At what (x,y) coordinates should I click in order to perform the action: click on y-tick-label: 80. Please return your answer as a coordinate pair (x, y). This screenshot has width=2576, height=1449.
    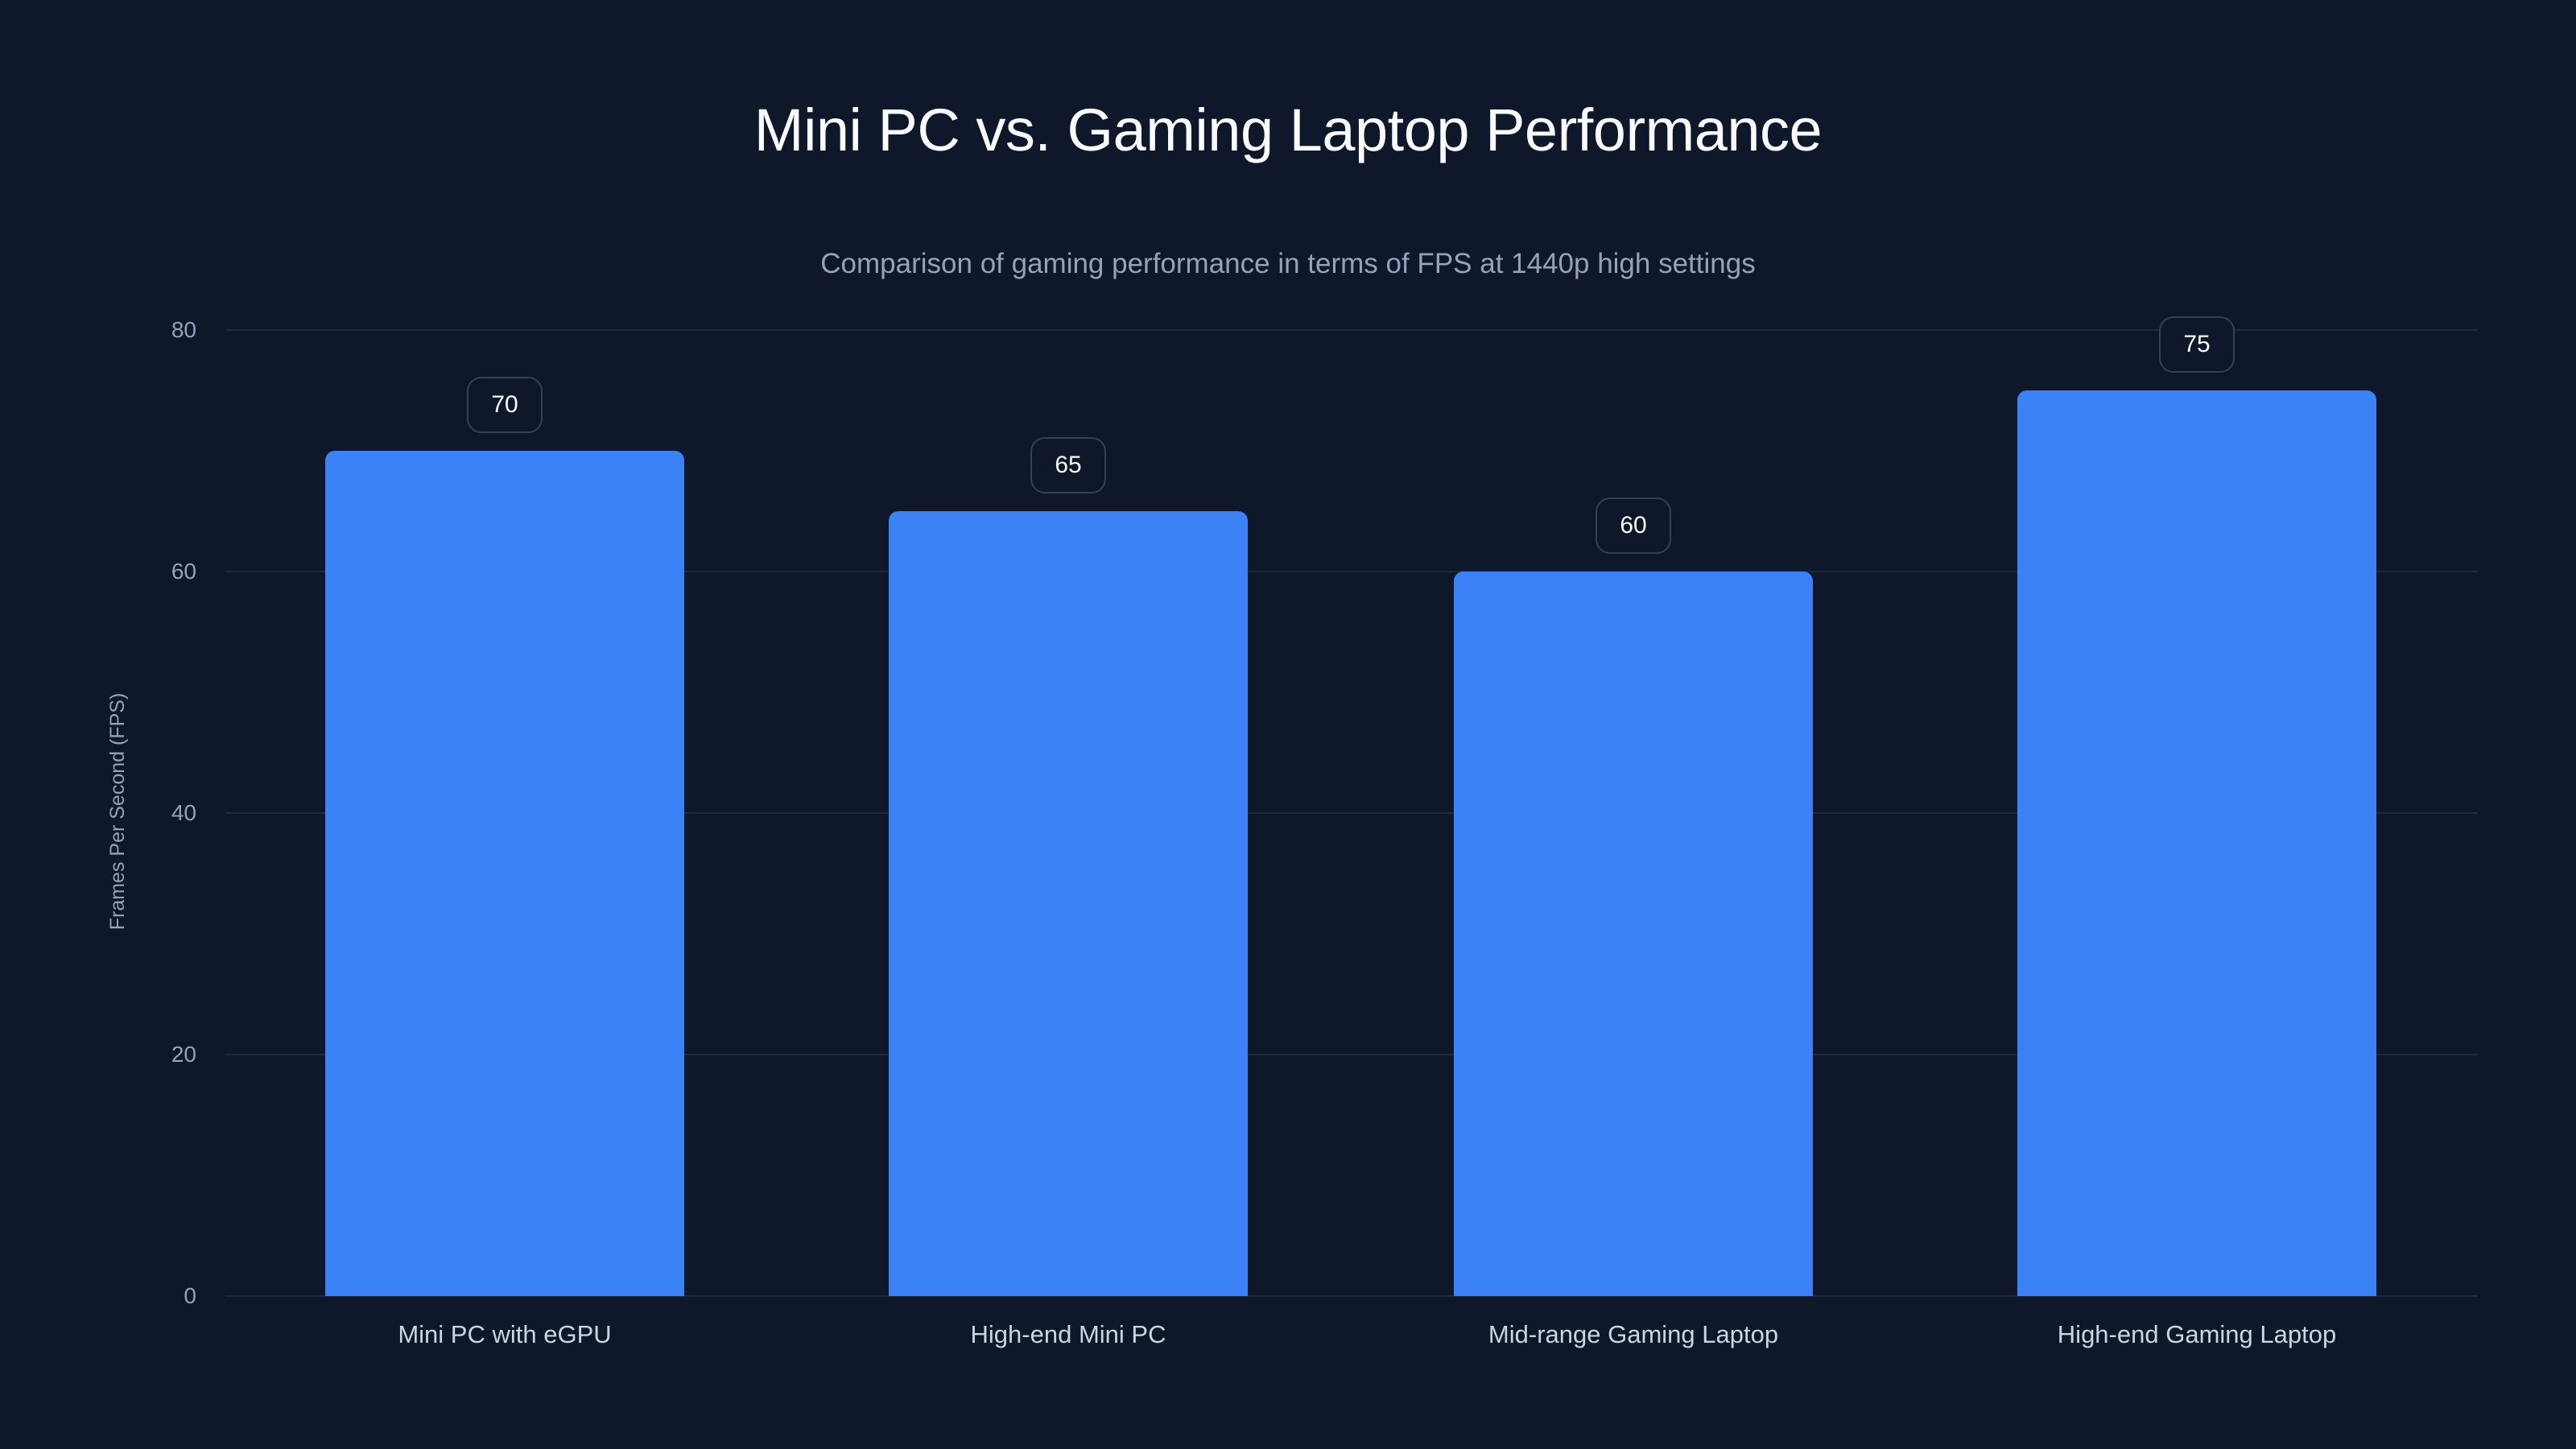
    Looking at the image, I should click on (183, 329).